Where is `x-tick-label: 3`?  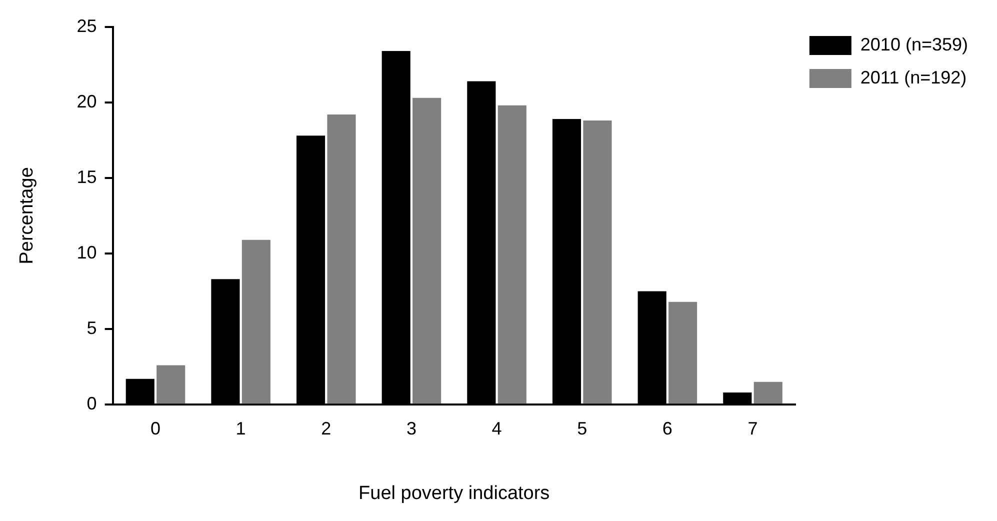 x-tick-label: 3 is located at coordinates (411, 428).